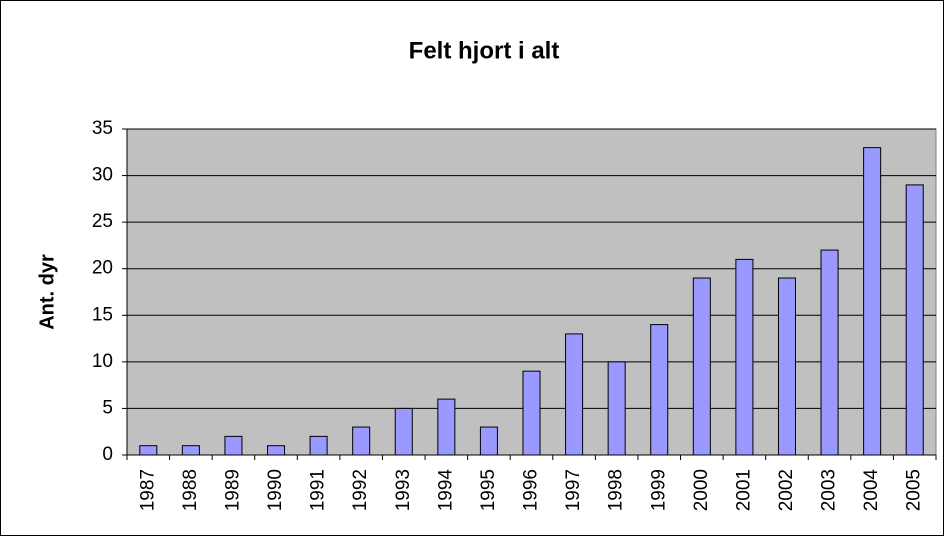  I want to click on y-axis-label: Ant. dyr, so click(47, 292).